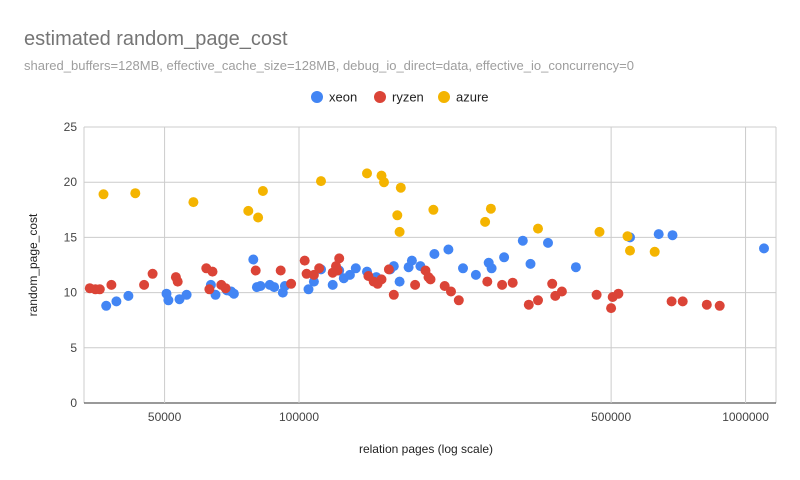 Image resolution: width=800 pixels, height=480 pixels. Describe the element at coordinates (611, 417) in the screenshot. I see `x-tick-label: 500000` at that location.